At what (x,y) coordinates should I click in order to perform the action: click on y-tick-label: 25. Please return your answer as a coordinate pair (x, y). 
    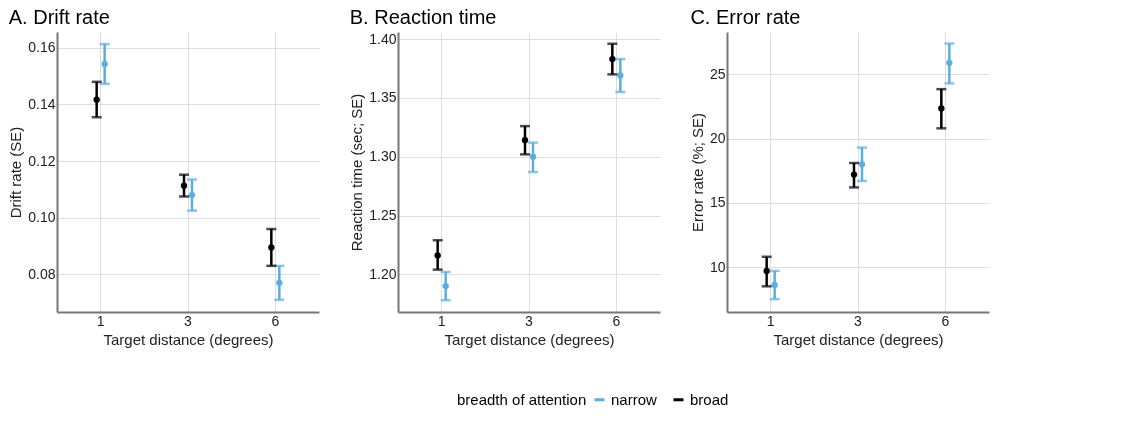
    Looking at the image, I should click on (717, 73).